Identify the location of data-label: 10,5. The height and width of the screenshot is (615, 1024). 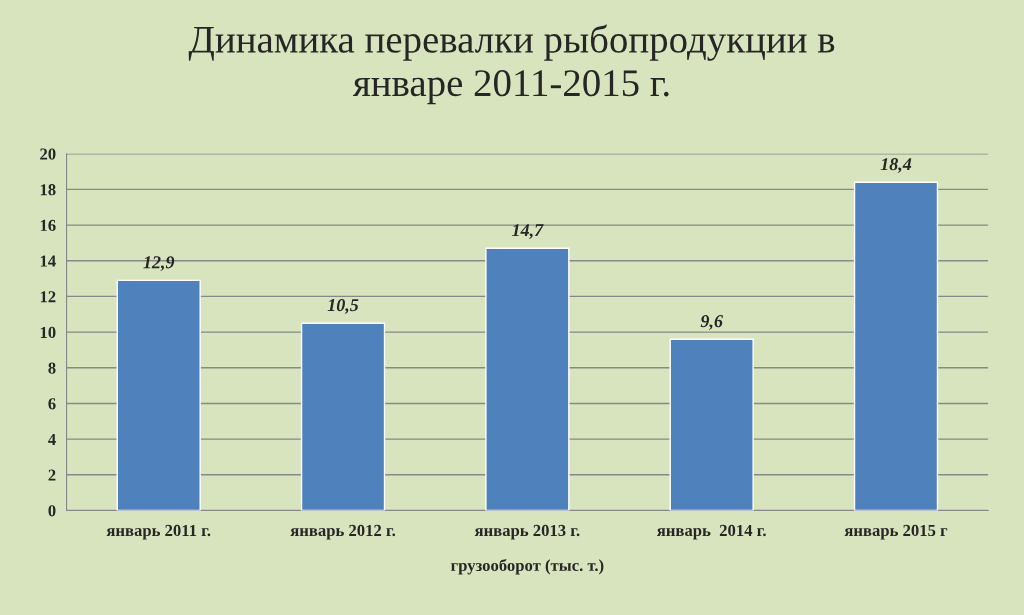
(343, 306).